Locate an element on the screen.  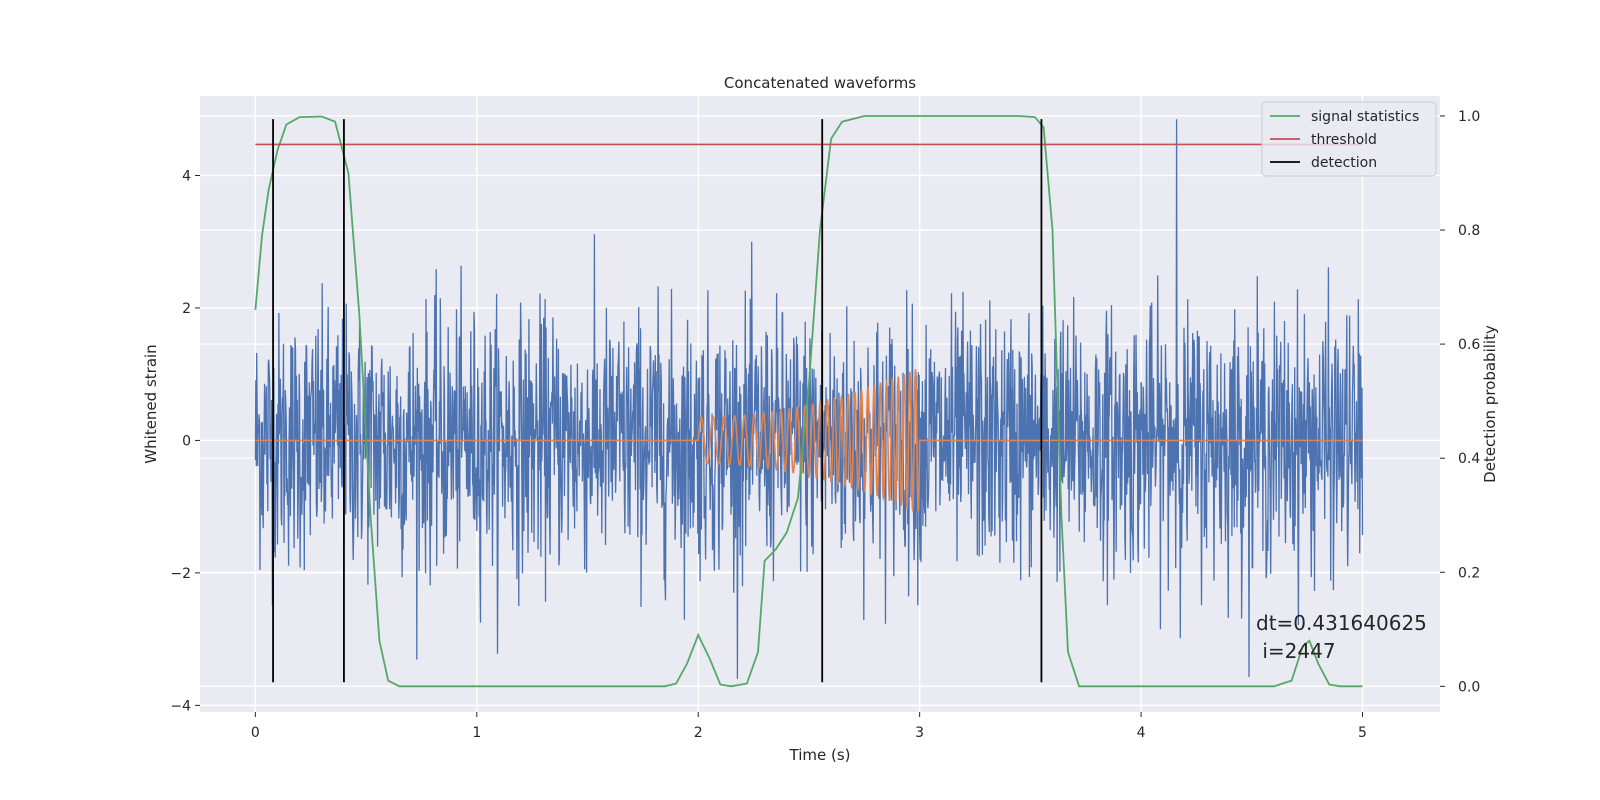
legend-label-signal-statistics: signal statistics is located at coordinates (1365, 117).